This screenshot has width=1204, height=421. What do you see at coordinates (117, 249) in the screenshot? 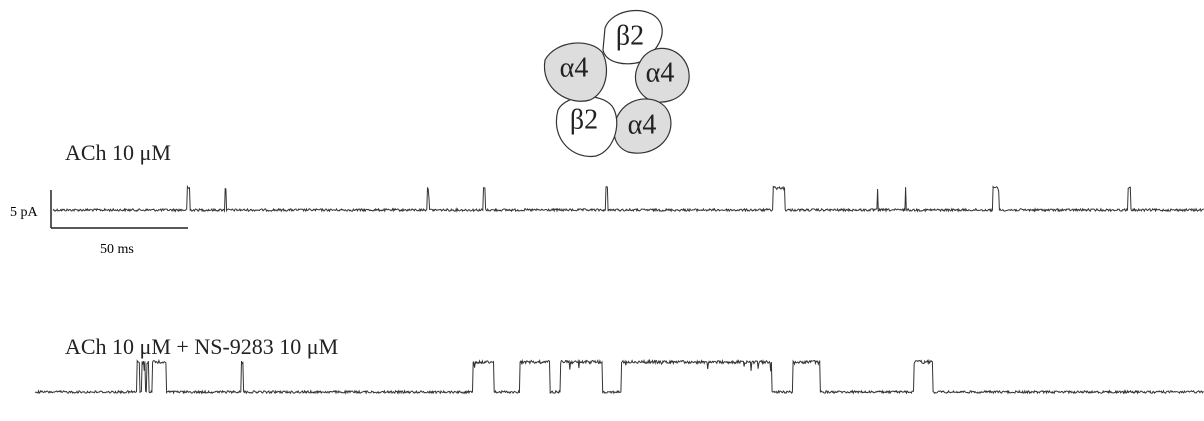
I see `scale-time-label: 50 ms` at bounding box center [117, 249].